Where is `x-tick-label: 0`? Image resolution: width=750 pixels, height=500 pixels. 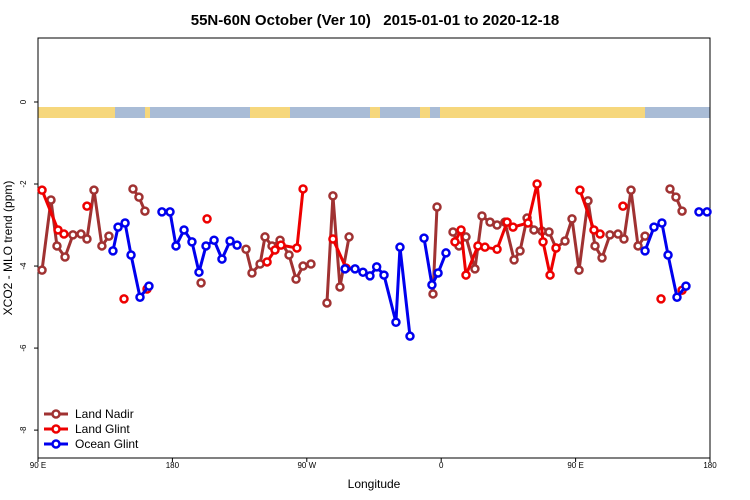
x-tick-label: 0 is located at coordinates (441, 465).